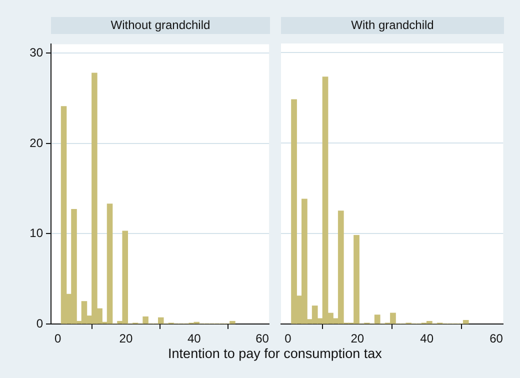 This screenshot has width=520, height=378. I want to click on y-tick-label: 20, so click(37, 143).